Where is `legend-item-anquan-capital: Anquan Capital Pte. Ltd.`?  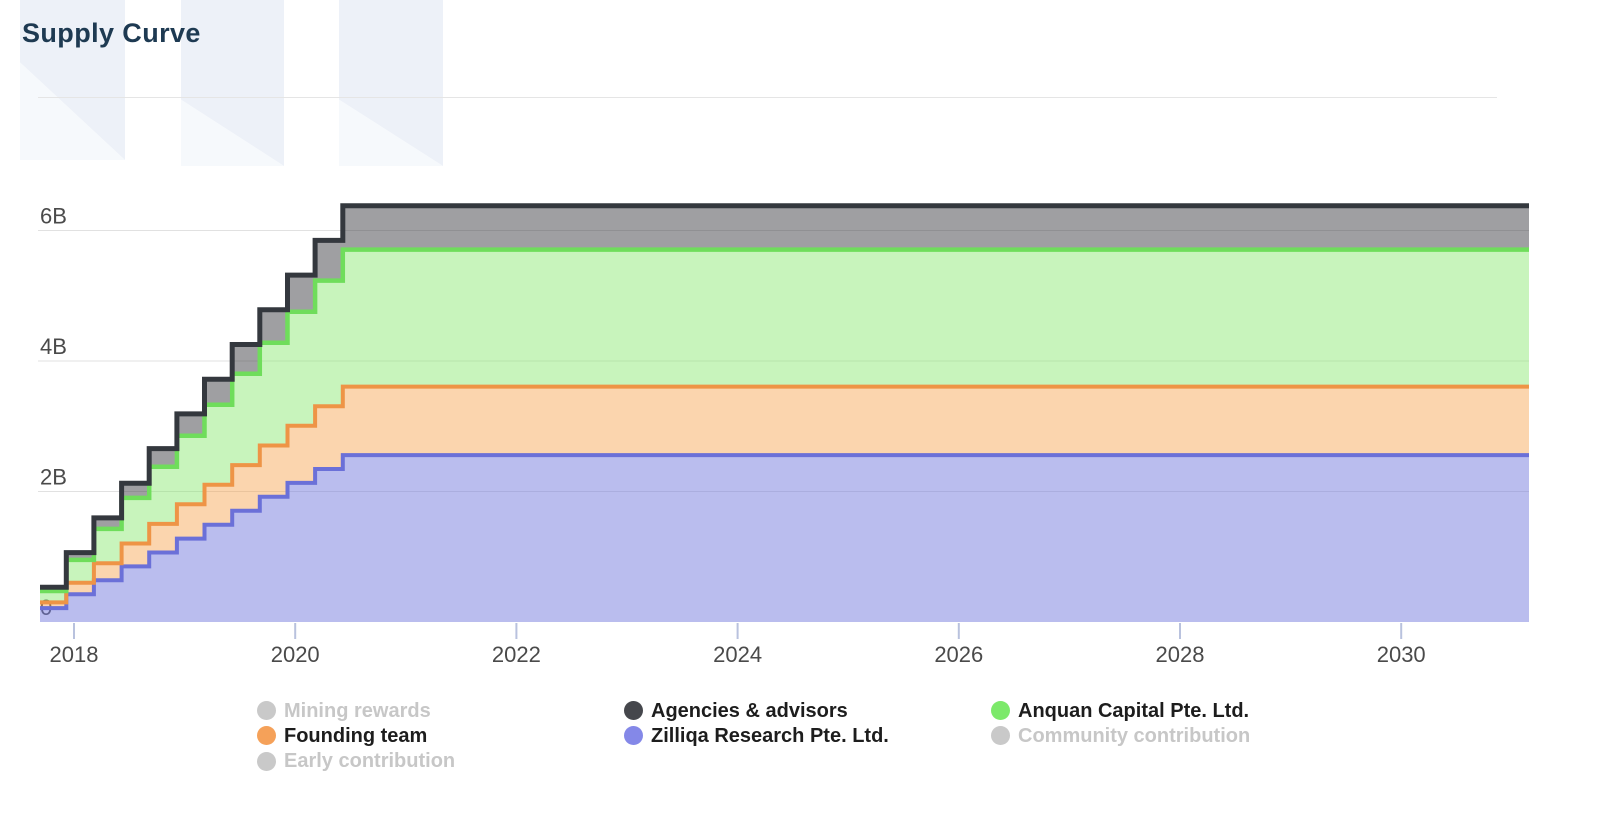 legend-item-anquan-capital: Anquan Capital Pte. Ltd. is located at coordinates (1120, 710).